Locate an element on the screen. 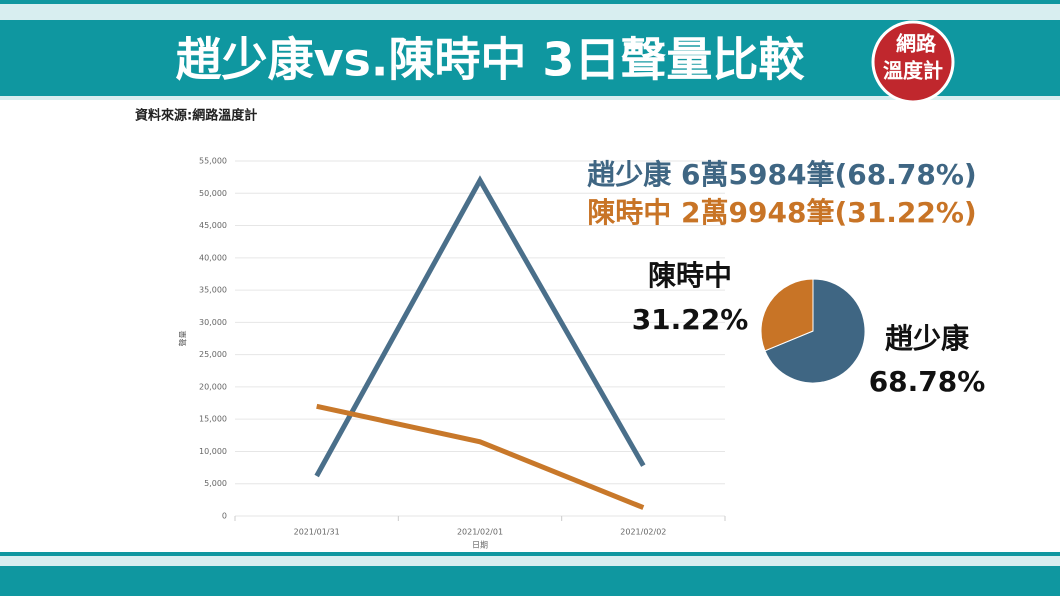  pie-label: 趙少康 is located at coordinates (927, 338).